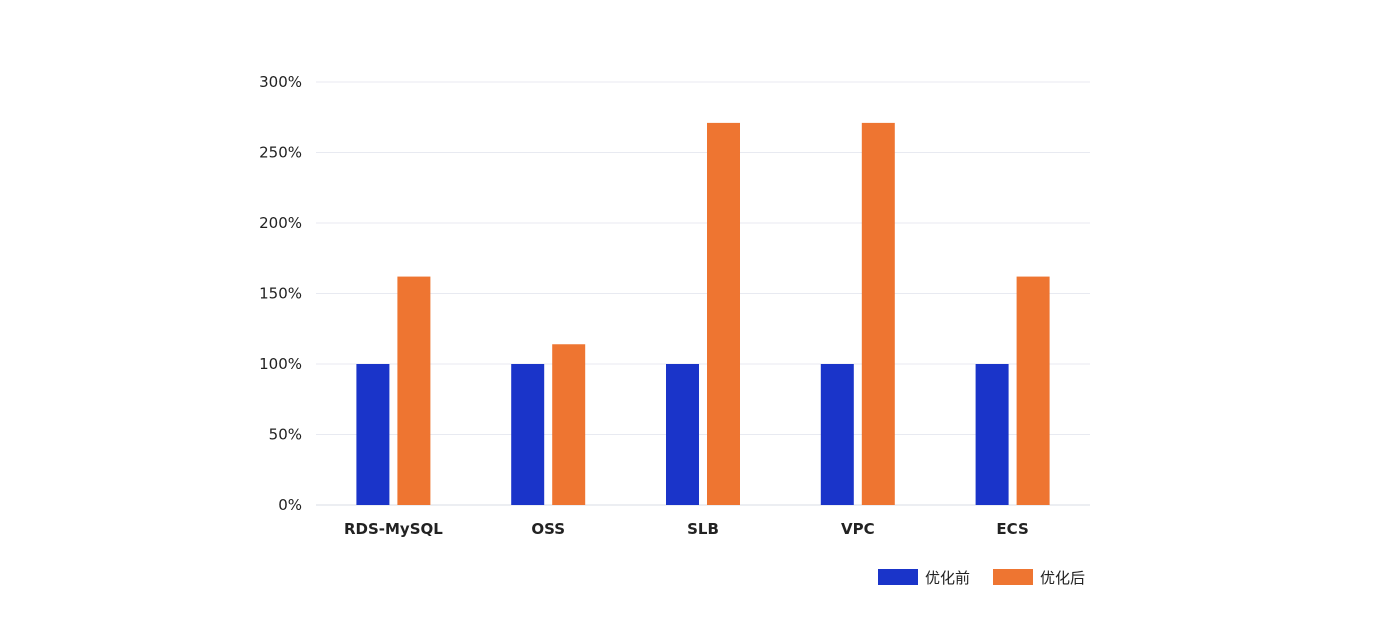 Image resolution: width=1400 pixels, height=628 pixels. What do you see at coordinates (290, 505) in the screenshot?
I see `y-tick-label: 0%` at bounding box center [290, 505].